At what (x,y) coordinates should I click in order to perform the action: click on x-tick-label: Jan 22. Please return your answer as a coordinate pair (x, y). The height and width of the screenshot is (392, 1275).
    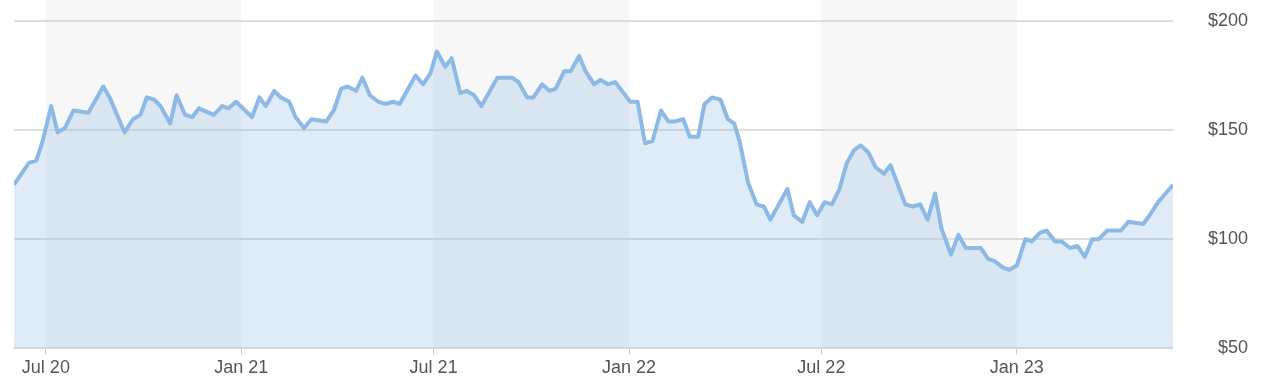
    Looking at the image, I should click on (629, 367).